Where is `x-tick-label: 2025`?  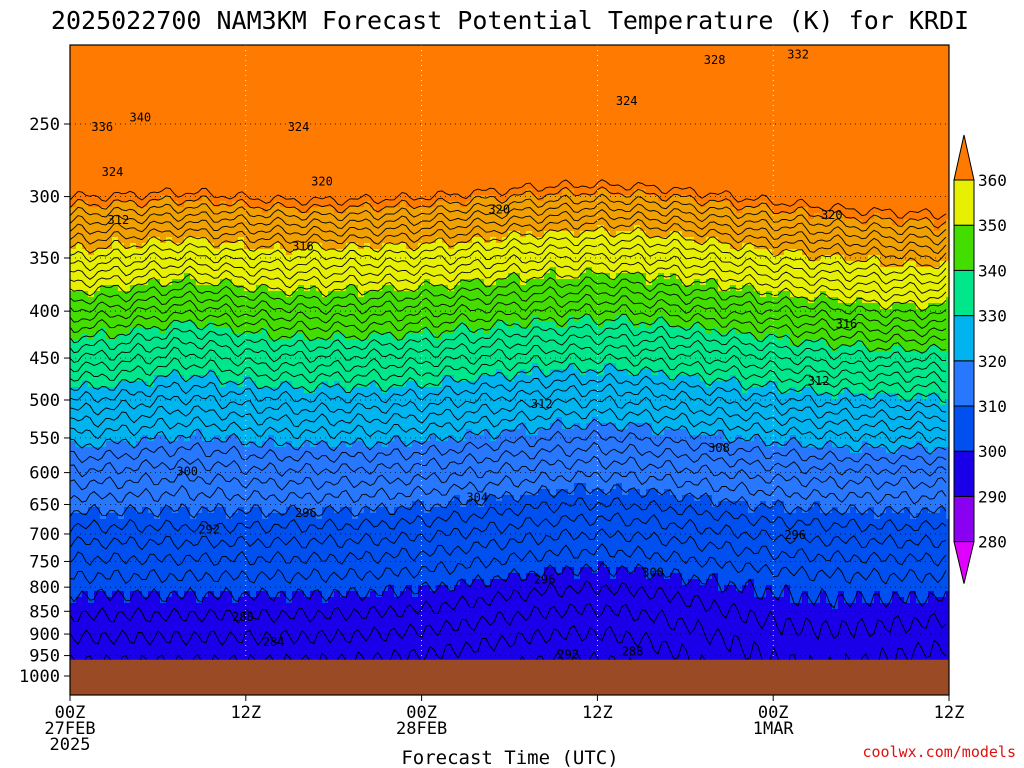
x-tick-label: 2025 is located at coordinates (70, 745).